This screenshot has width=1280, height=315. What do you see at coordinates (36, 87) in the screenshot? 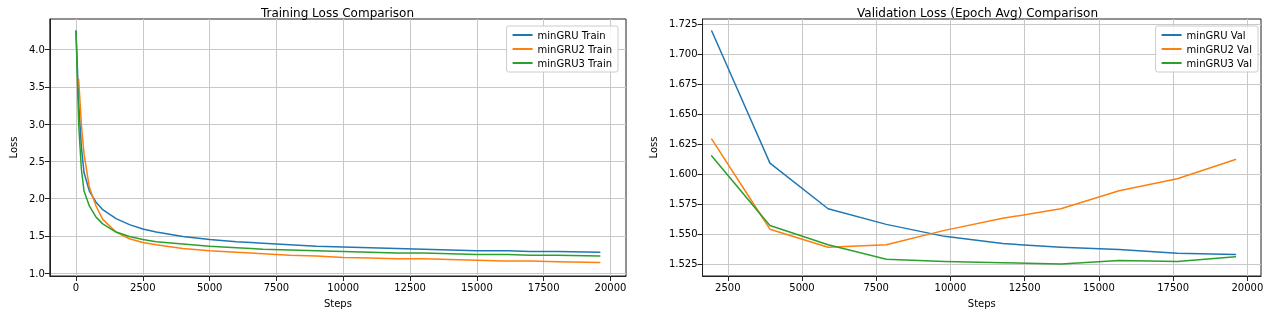
I see `y-tick-label: 3.5` at bounding box center [36, 87].